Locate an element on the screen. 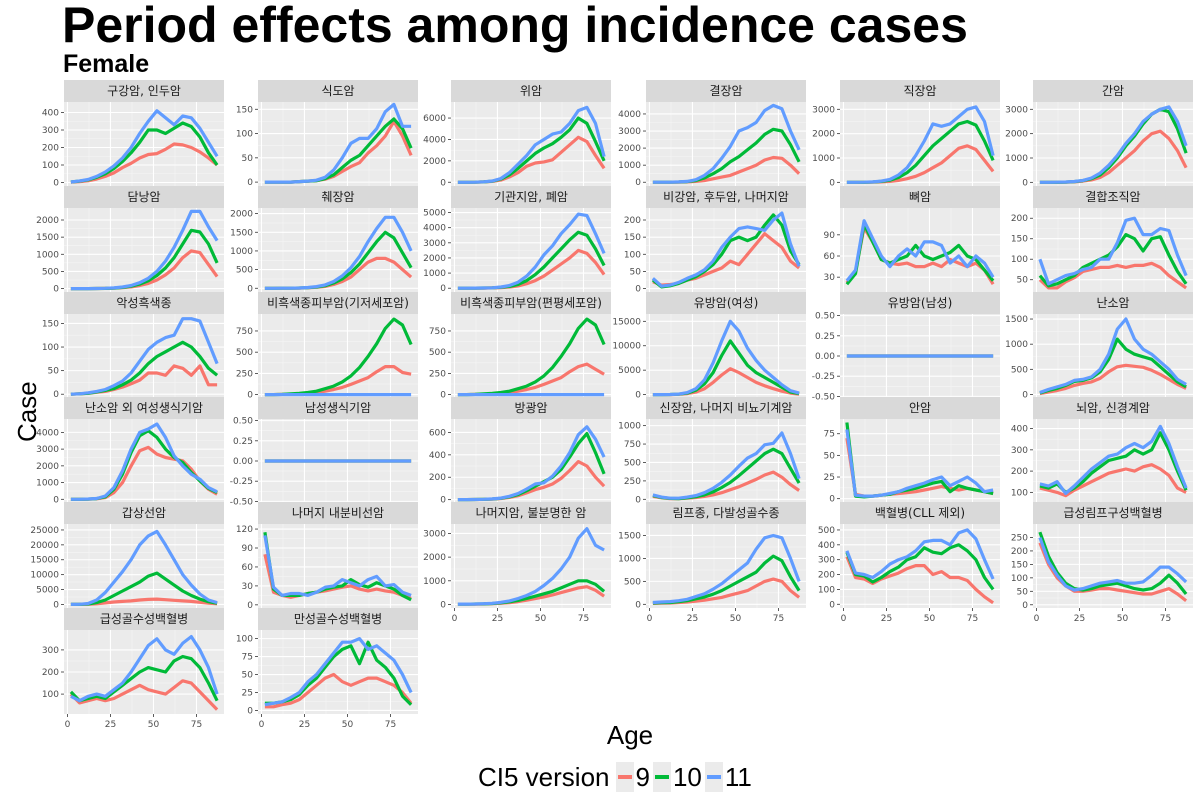 This screenshot has height=800, width=1200. facet-panel: 유방암(여성) 0 5000 10000 15000 is located at coordinates (709, 346).